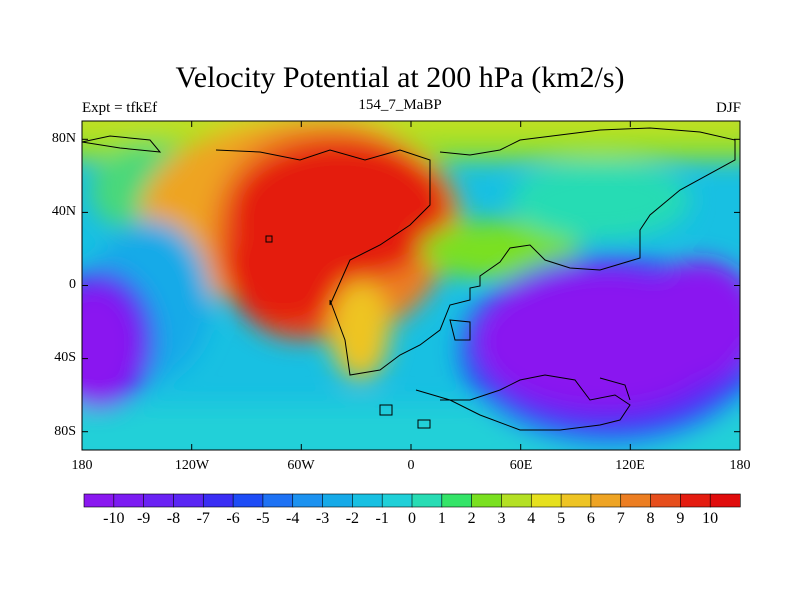  I want to click on colorbar-tick-label: -6, so click(233, 518).